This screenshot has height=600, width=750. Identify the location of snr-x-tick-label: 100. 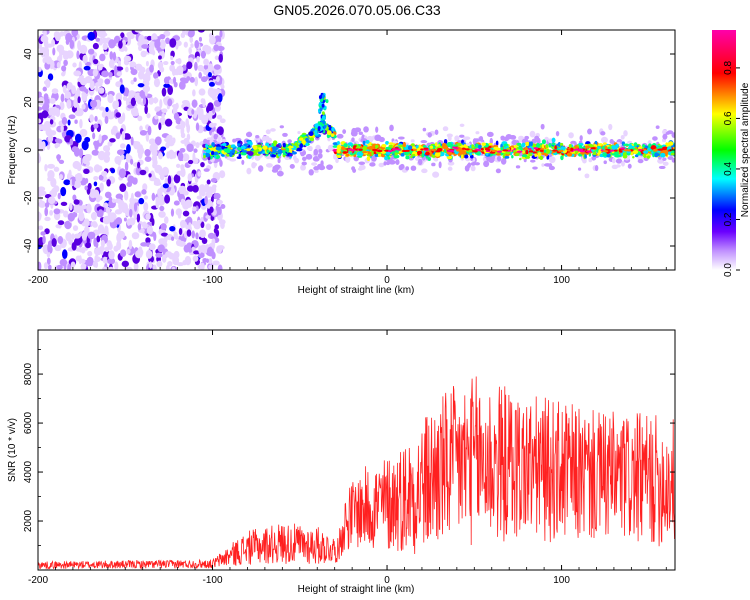
(561, 580).